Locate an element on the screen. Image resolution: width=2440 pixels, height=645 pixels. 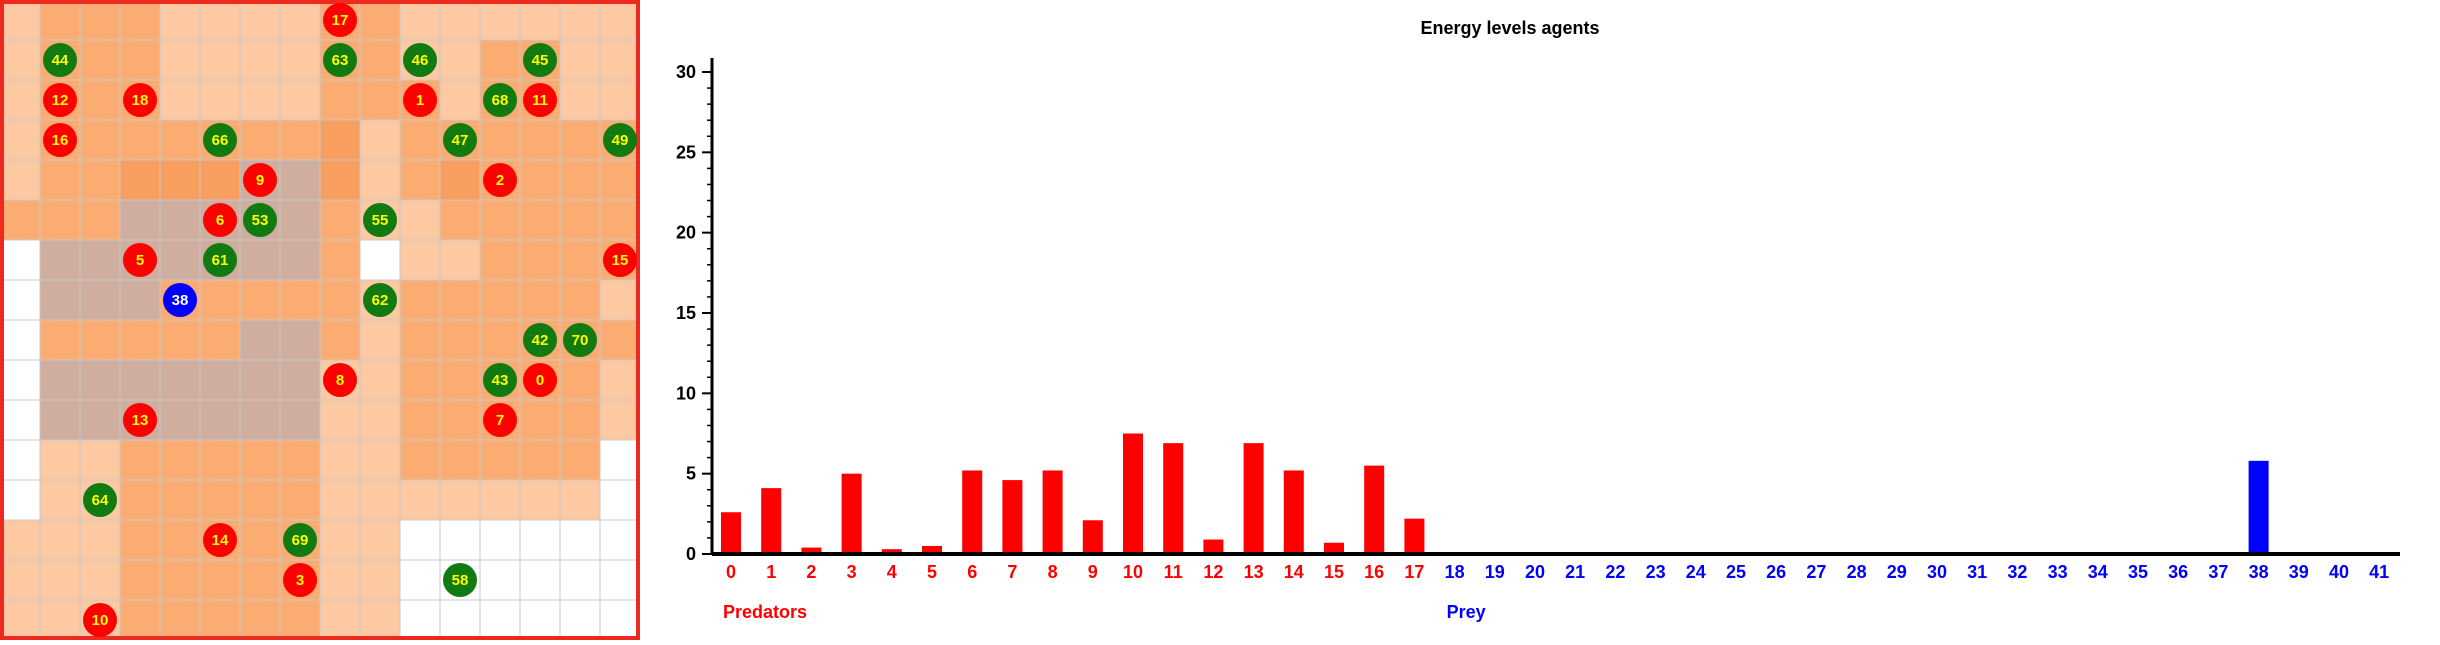
x-tick-label: 3 is located at coordinates (852, 572).